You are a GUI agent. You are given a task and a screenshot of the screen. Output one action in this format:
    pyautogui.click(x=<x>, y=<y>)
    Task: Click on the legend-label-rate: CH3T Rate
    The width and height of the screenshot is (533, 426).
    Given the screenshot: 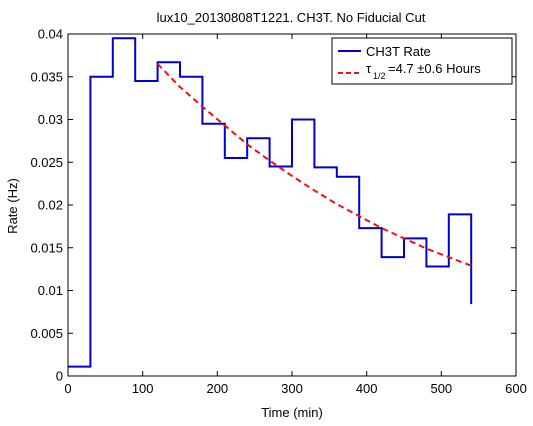 What is the action you would take?
    pyautogui.click(x=398, y=51)
    